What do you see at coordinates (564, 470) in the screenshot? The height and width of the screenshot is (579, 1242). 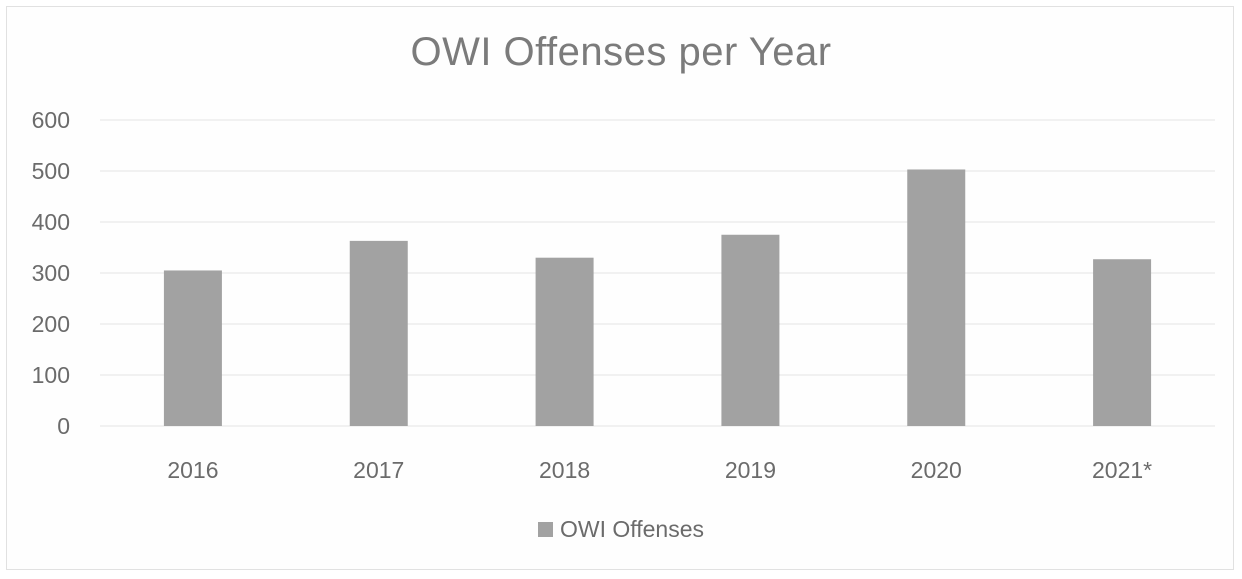 I see `x-tick-label: 2018` at bounding box center [564, 470].